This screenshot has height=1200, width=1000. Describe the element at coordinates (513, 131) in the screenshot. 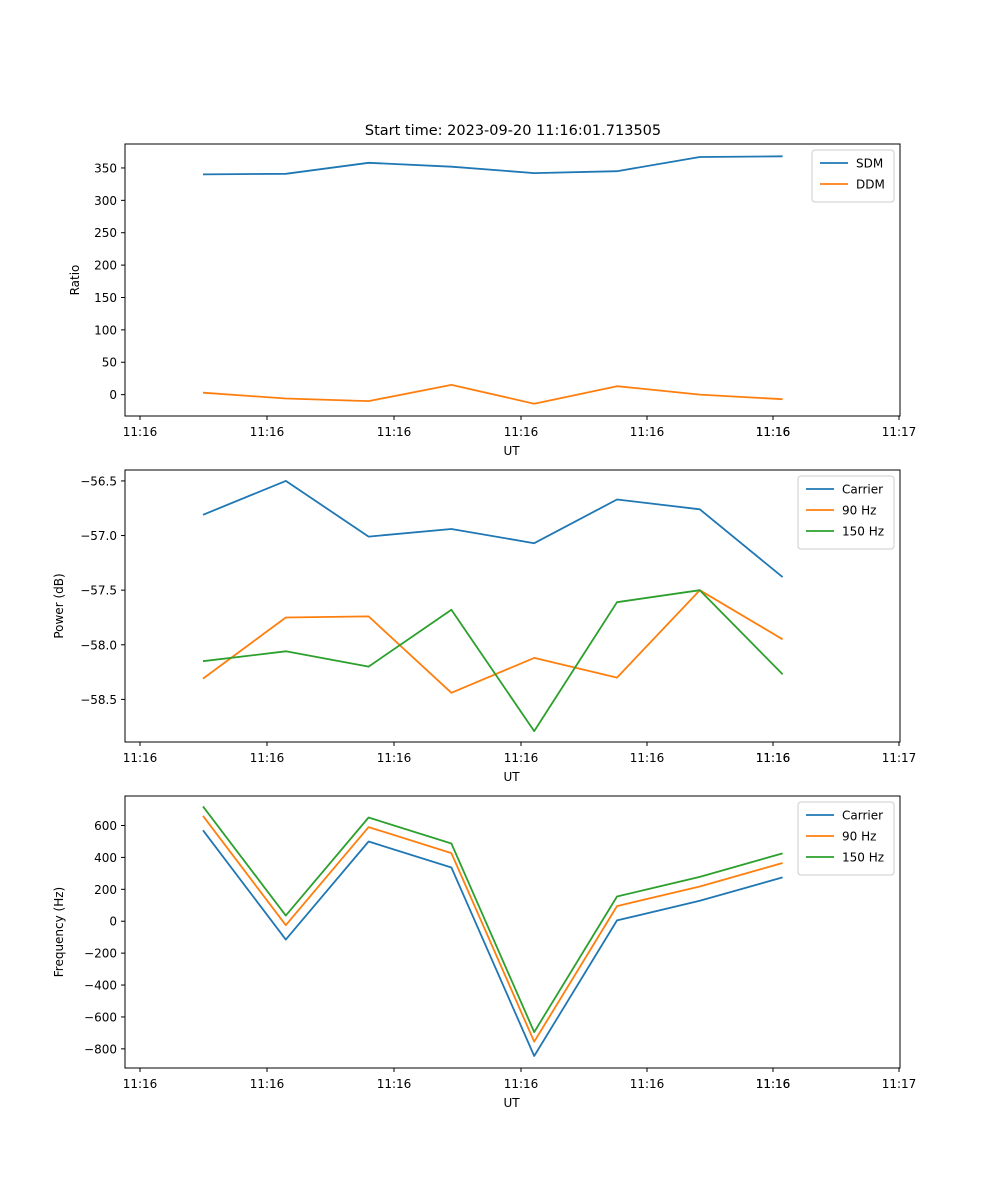

I see `figure-title: Start time: 2023-09-20 11:16:01.713505` at that location.